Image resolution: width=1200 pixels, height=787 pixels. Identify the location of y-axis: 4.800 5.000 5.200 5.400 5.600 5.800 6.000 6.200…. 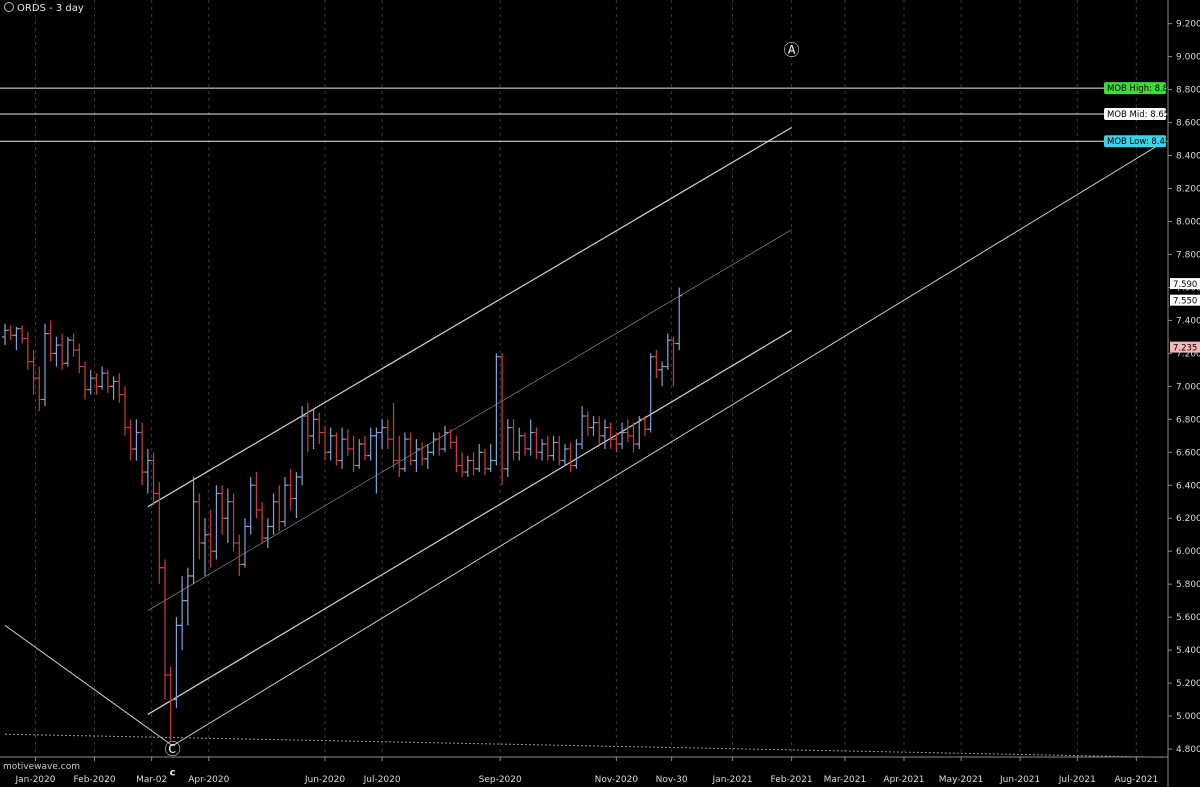
(1183, 393).